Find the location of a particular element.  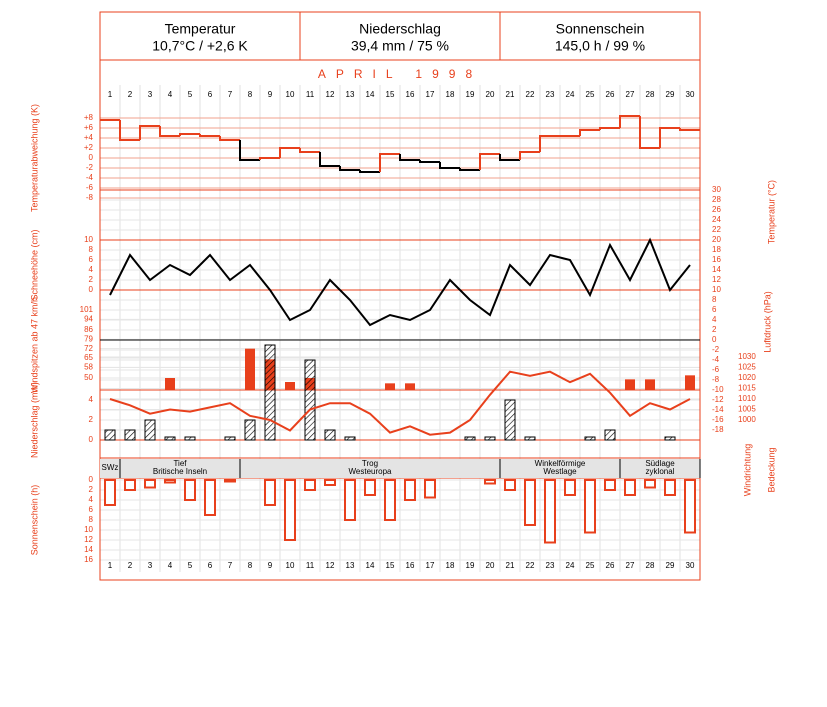

pattern-label: Britische Inseln is located at coordinates (180, 471).